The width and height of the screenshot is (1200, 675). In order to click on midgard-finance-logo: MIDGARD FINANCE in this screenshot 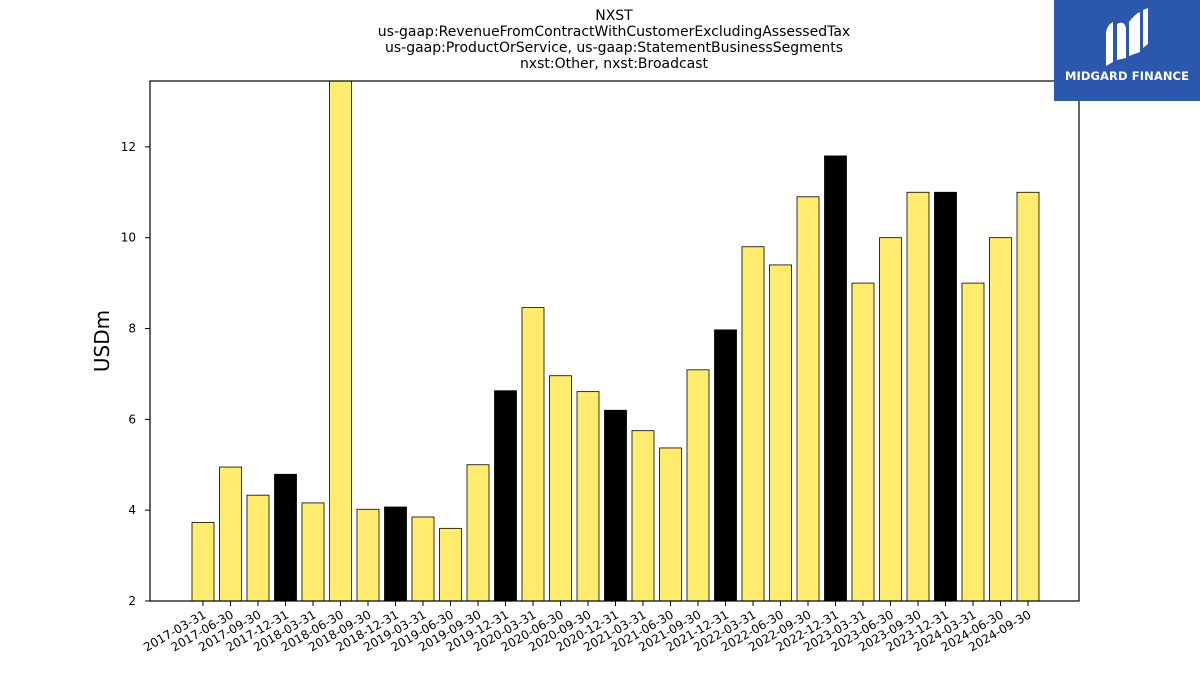, I will do `click(1127, 50)`.